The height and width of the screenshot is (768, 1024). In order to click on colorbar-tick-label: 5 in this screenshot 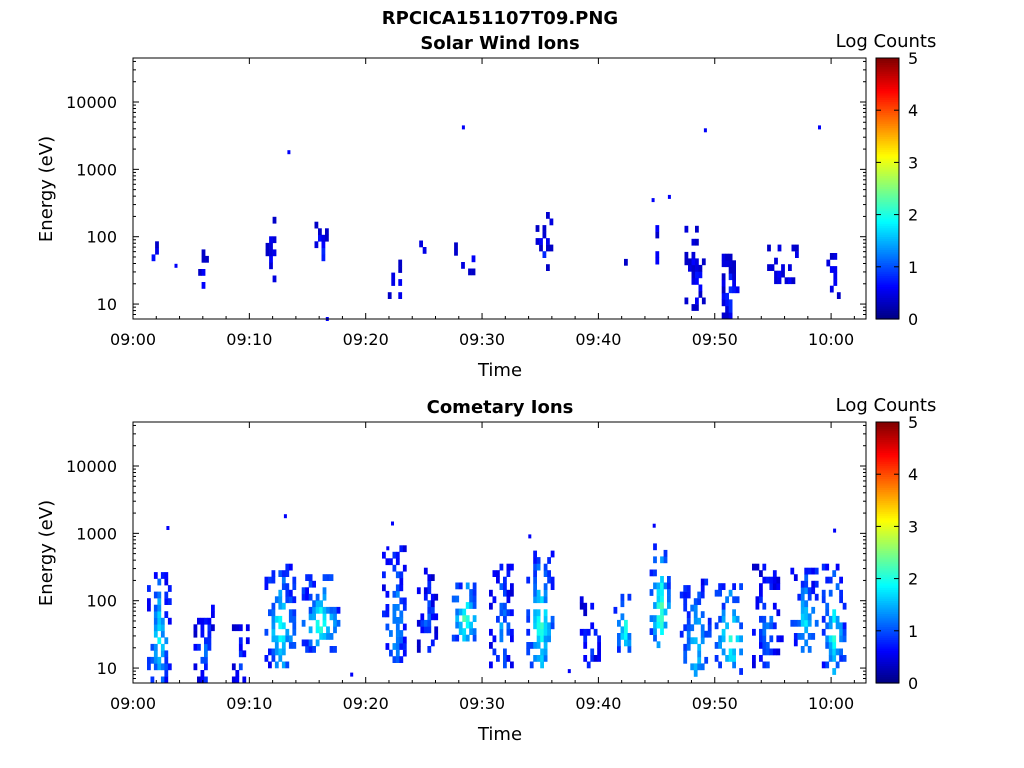, I will do `click(913, 58)`.